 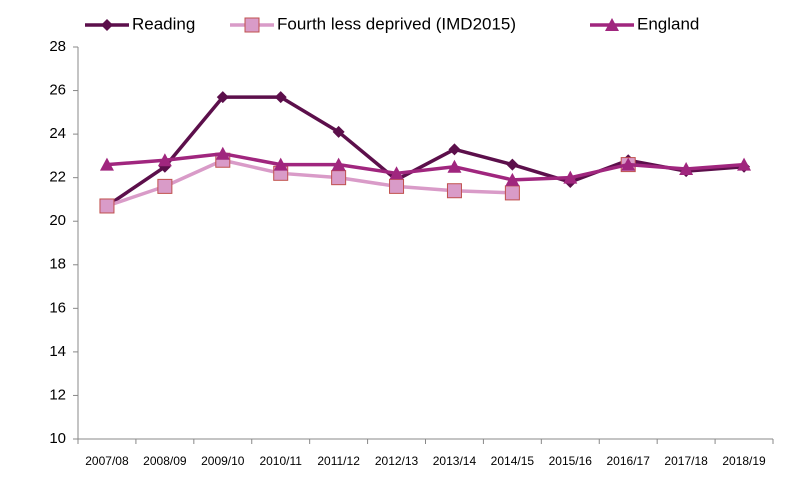 I want to click on x-tick-label: 2014/15, so click(x=513, y=461).